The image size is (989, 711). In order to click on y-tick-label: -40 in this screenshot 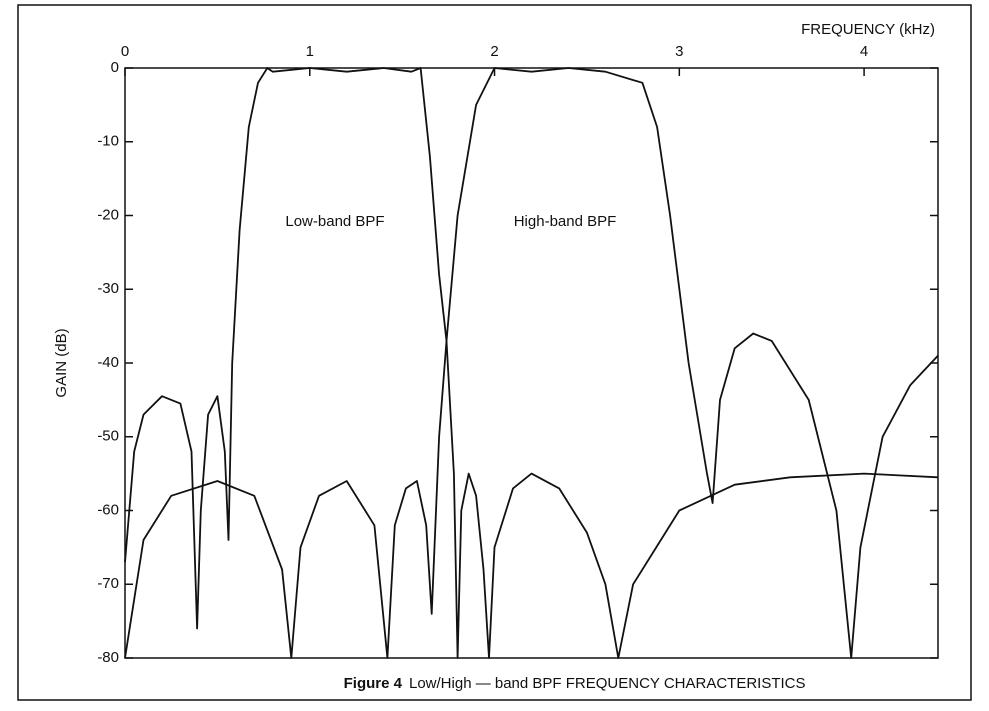, I will do `click(108, 362)`.